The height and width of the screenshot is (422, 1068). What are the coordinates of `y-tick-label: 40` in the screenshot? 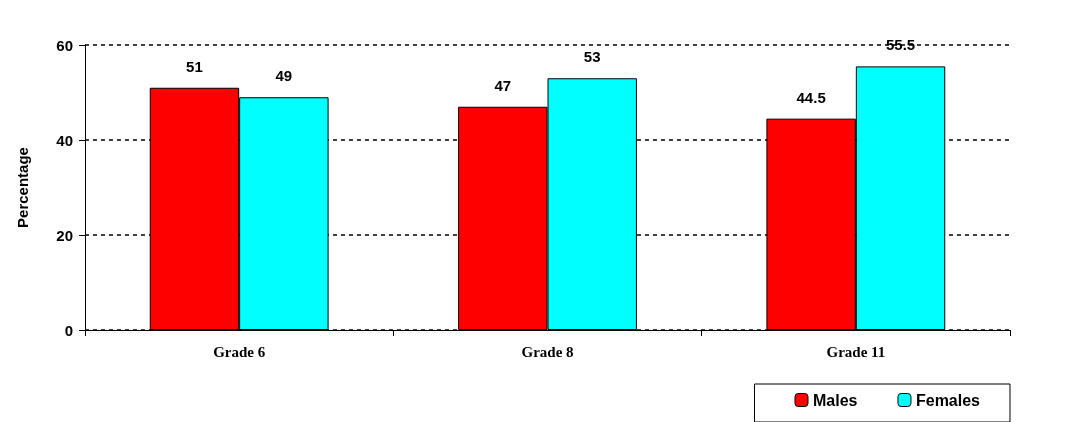 It's located at (64, 140).